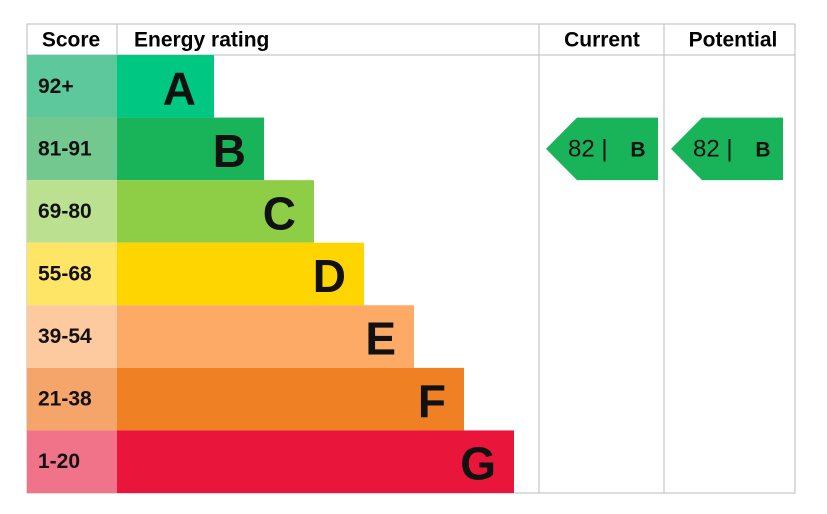  I want to click on score-label: 21-38, so click(65, 399).